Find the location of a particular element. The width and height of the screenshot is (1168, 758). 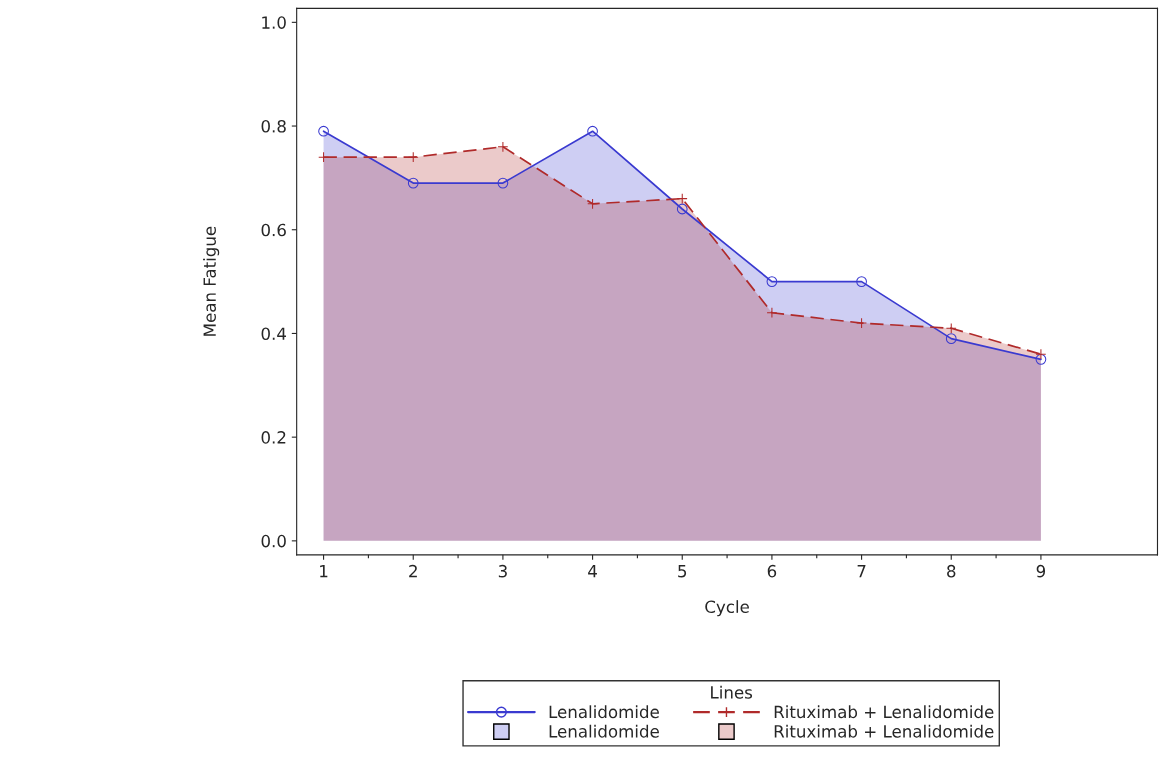

x-tick-label: 7 is located at coordinates (861, 571).